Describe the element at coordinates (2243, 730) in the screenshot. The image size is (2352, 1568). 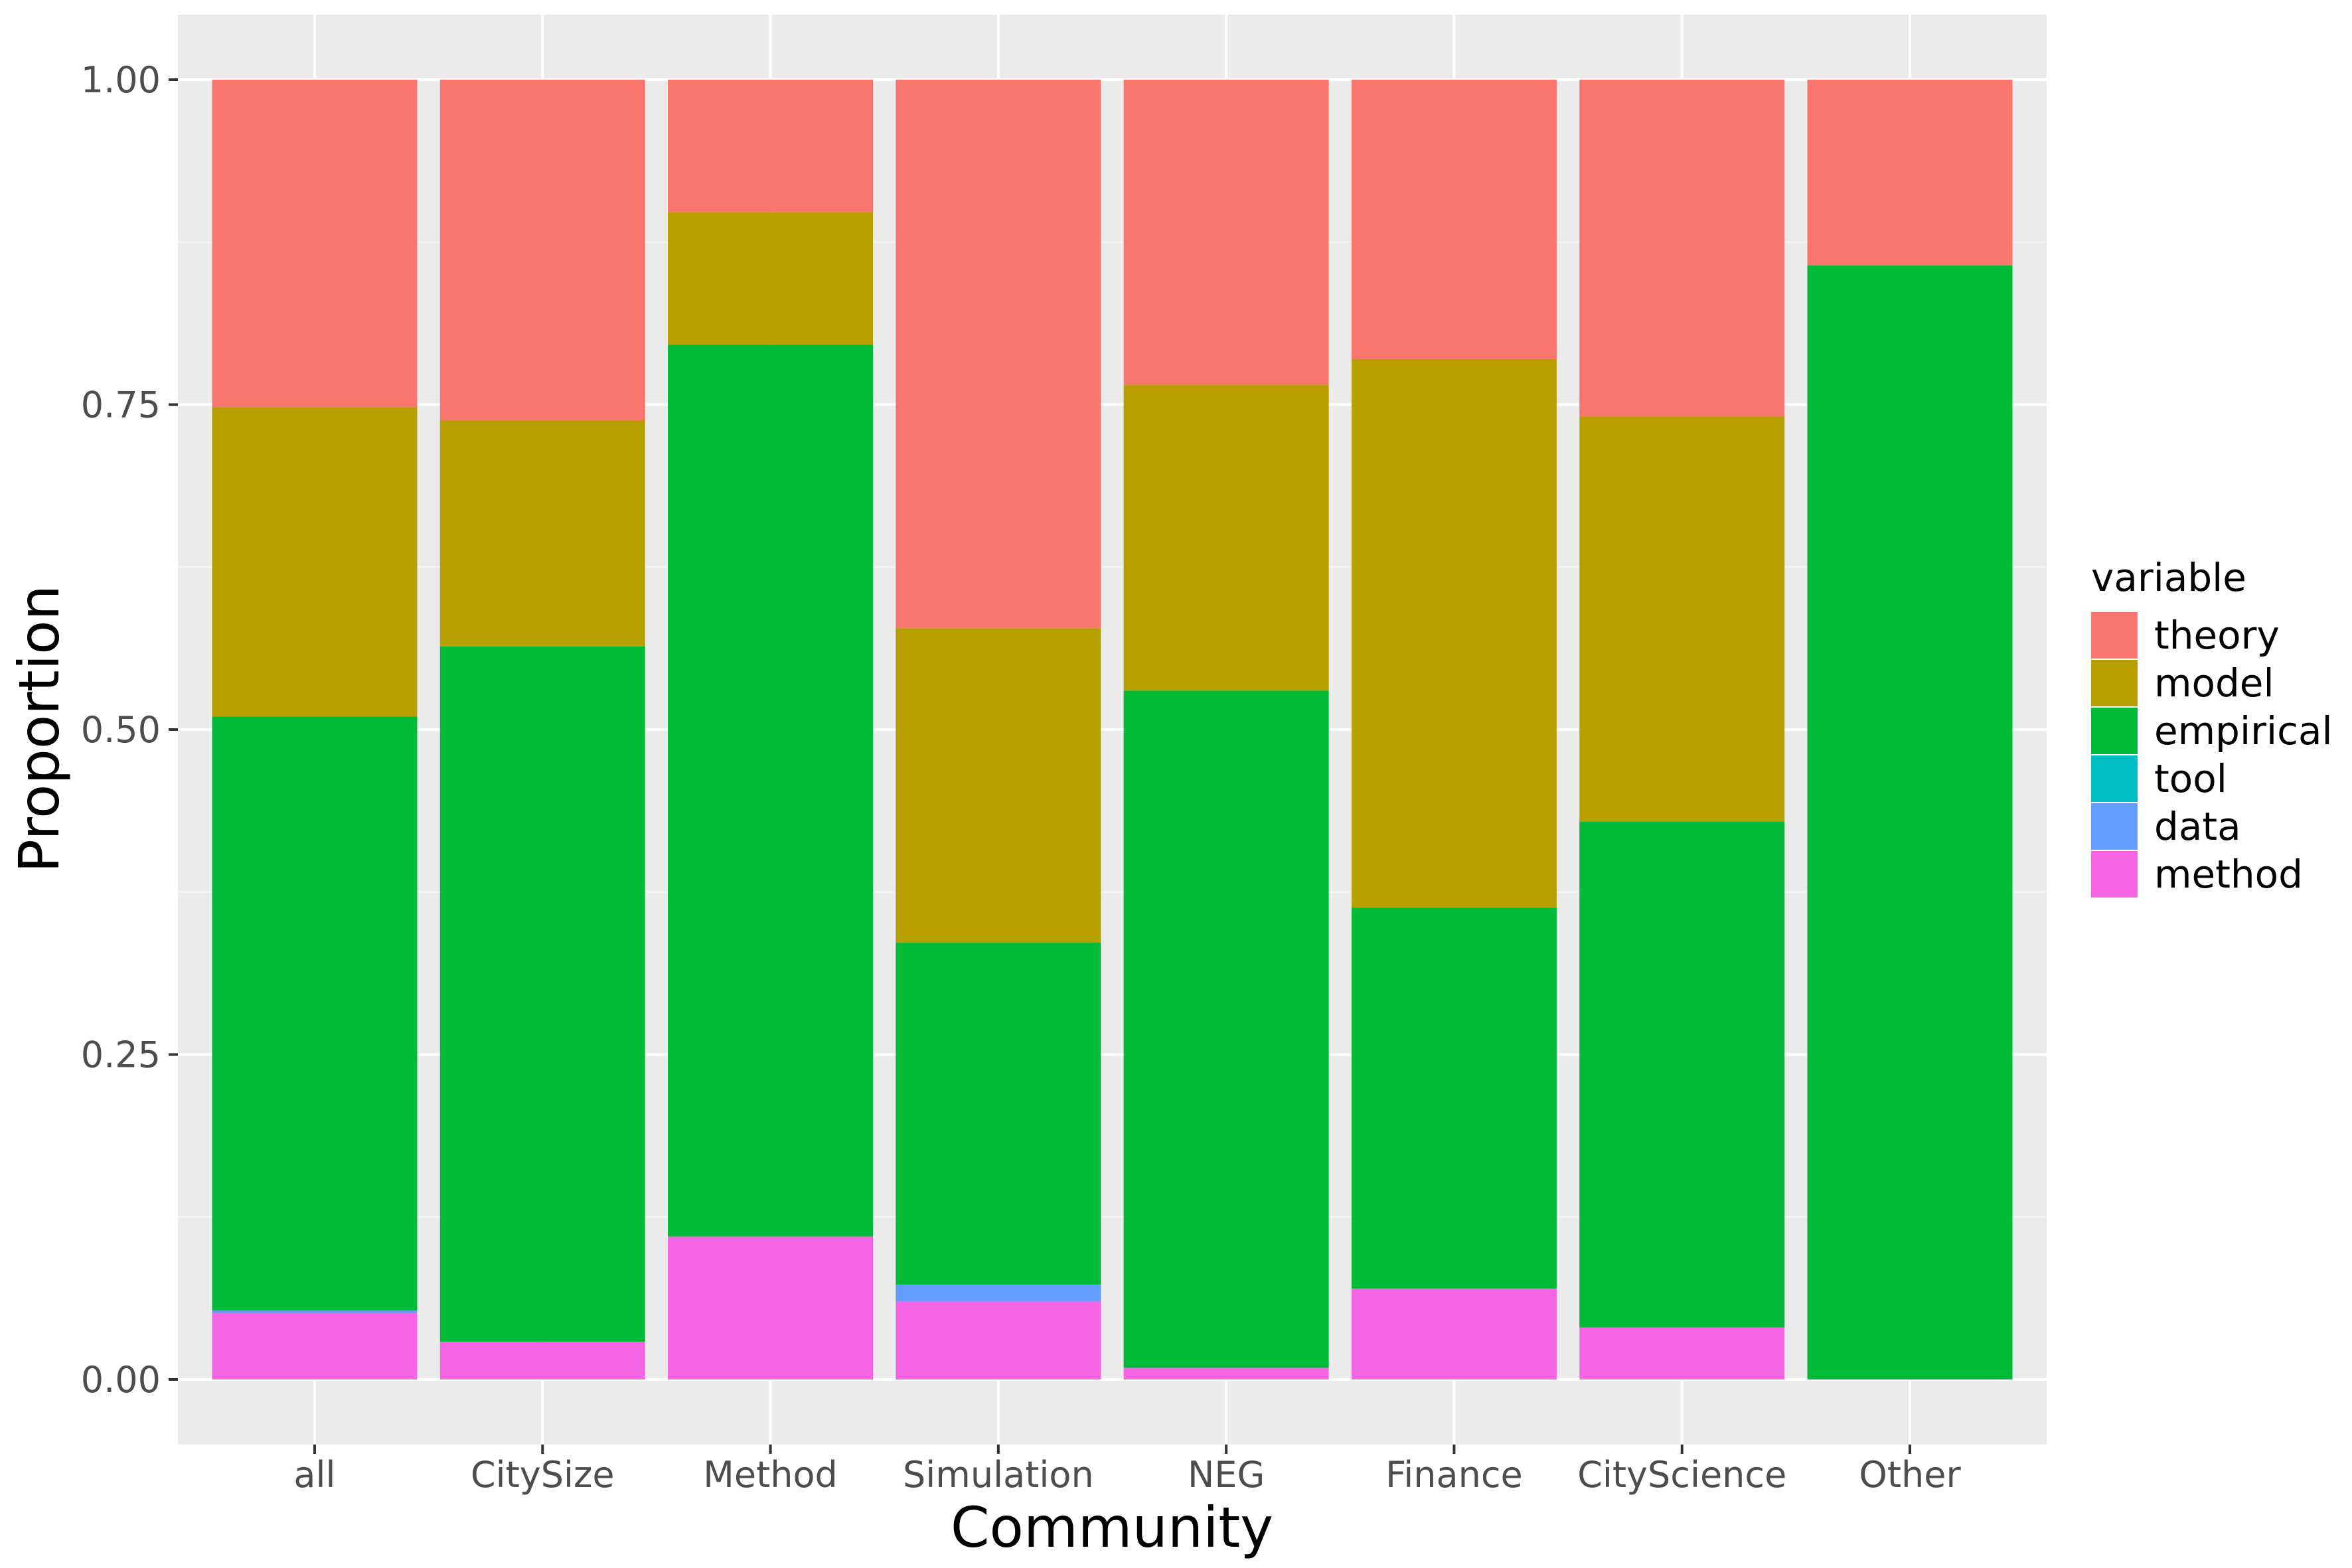
I see `legend-label-empirical: empirical` at that location.